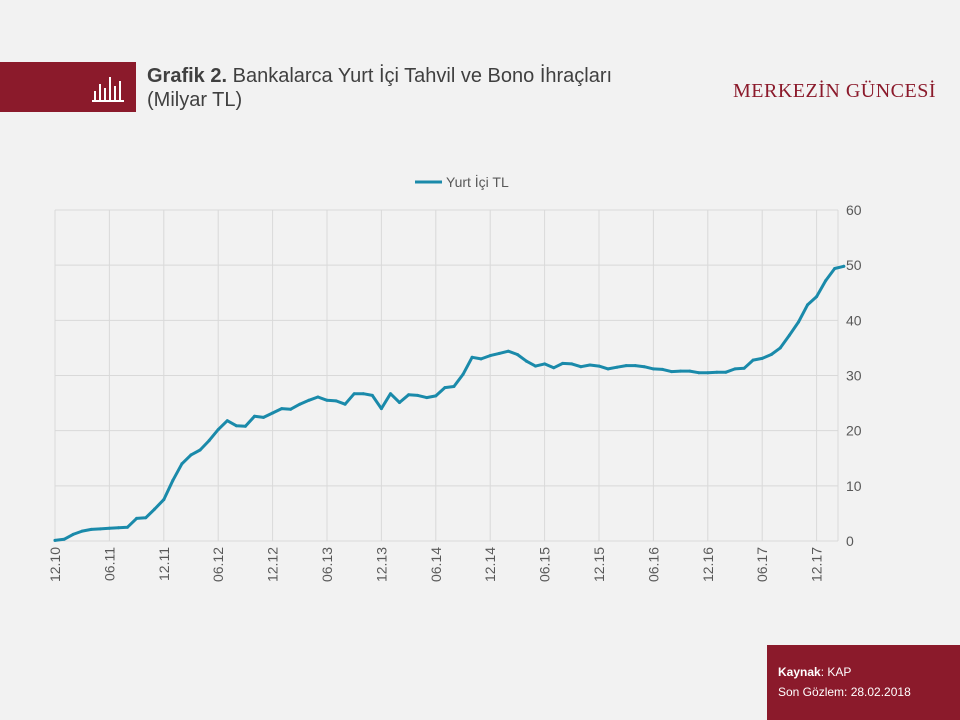  What do you see at coordinates (844, 692) in the screenshot?
I see `last-observation: Son Gözlem: 28.02.2018` at bounding box center [844, 692].